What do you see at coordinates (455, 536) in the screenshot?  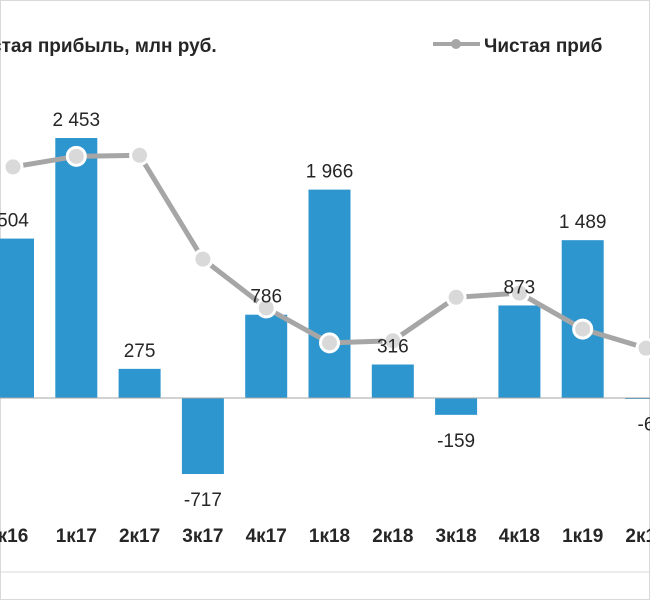 I see `x-tick-3к18: 3к18` at bounding box center [455, 536].